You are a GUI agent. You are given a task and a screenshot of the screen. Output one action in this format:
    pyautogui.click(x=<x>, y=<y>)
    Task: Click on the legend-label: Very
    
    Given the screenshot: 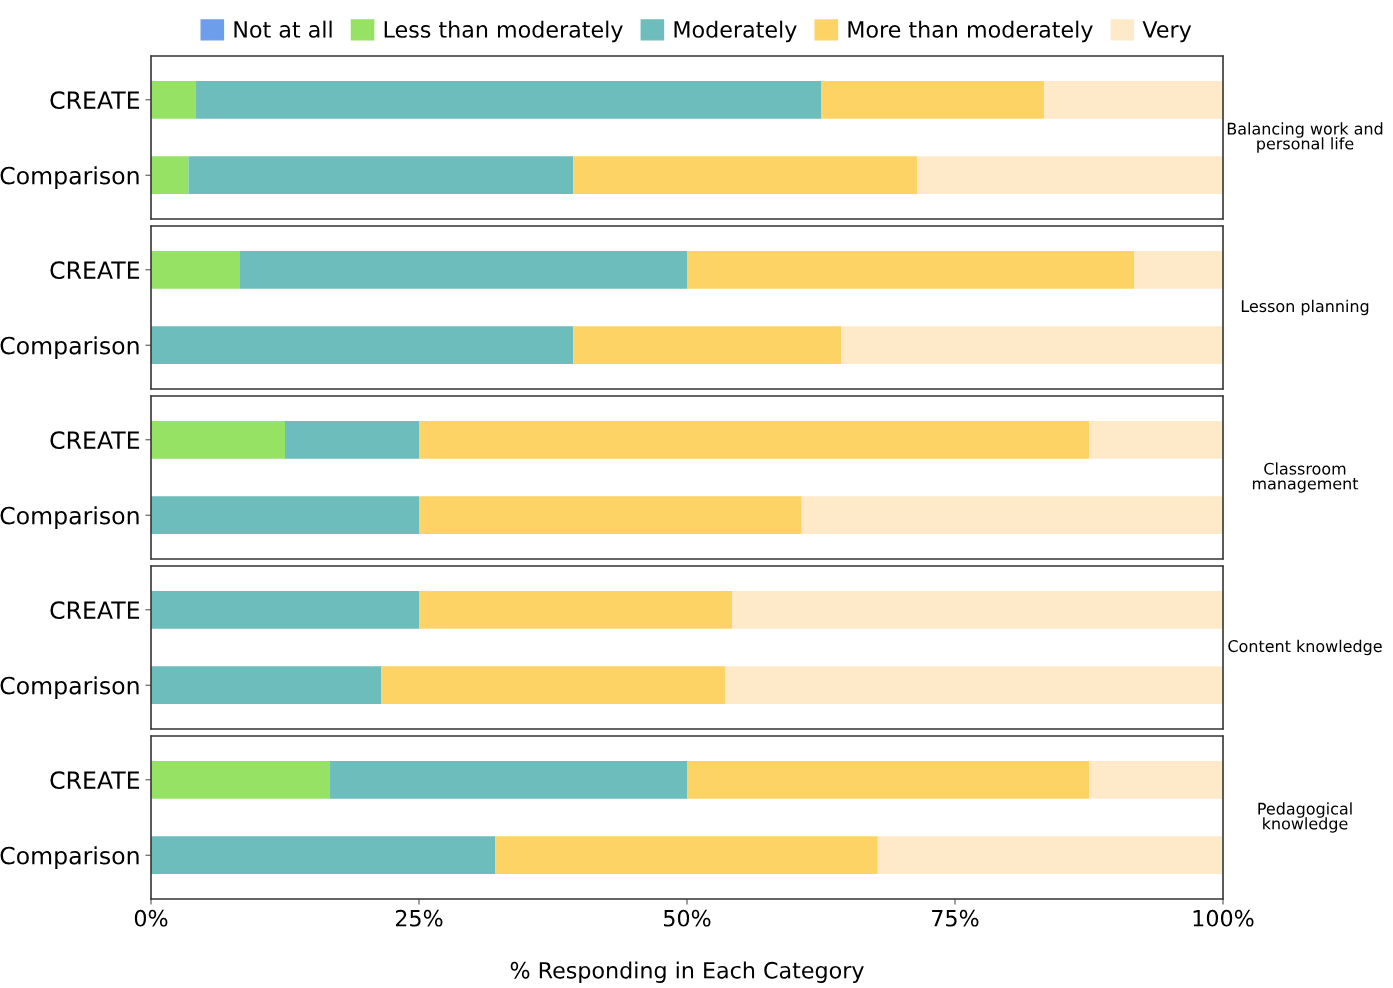 What is the action you would take?
    pyautogui.click(x=1167, y=32)
    